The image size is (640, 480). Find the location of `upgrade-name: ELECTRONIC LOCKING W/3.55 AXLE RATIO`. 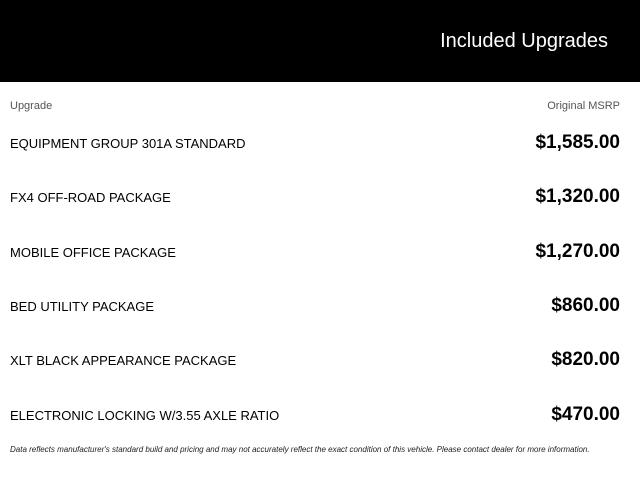

upgrade-name: ELECTRONIC LOCKING W/3.55 AXLE RATIO is located at coordinates (145, 415).